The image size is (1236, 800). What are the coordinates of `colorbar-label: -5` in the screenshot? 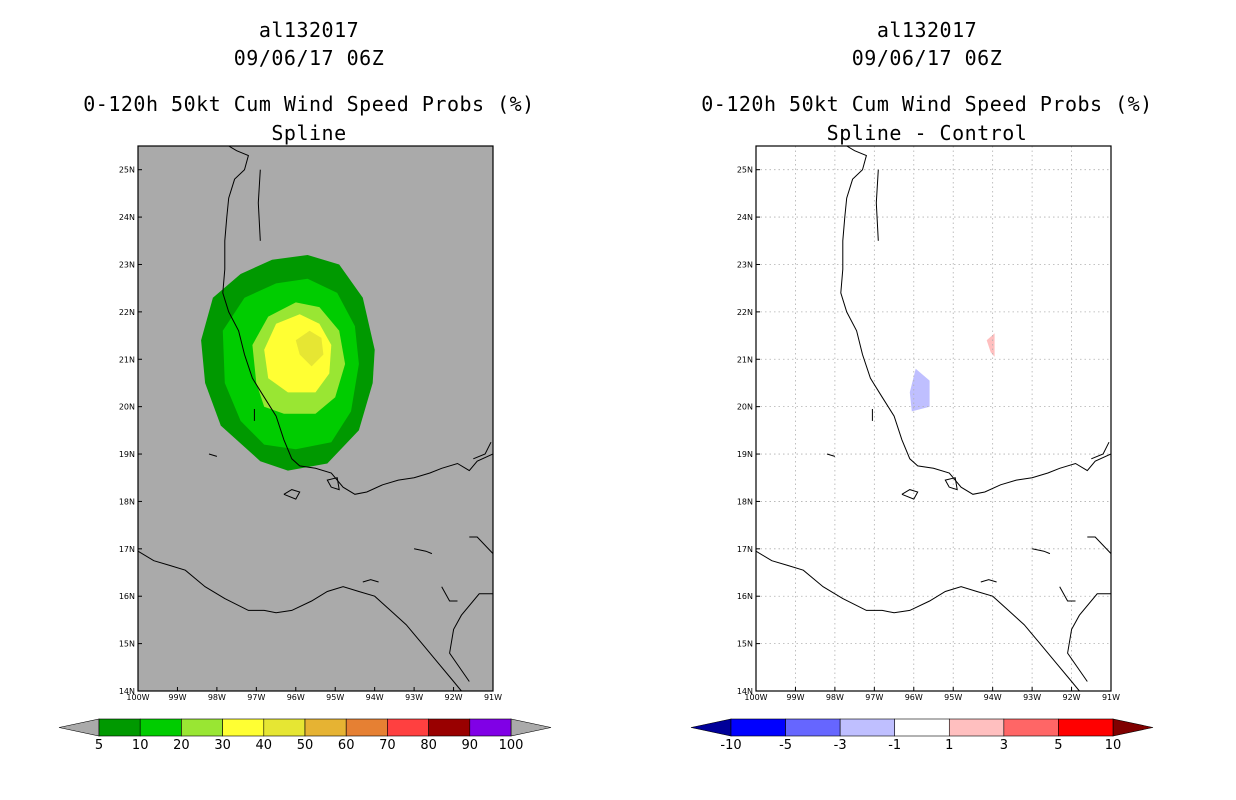 It's located at (785, 745).